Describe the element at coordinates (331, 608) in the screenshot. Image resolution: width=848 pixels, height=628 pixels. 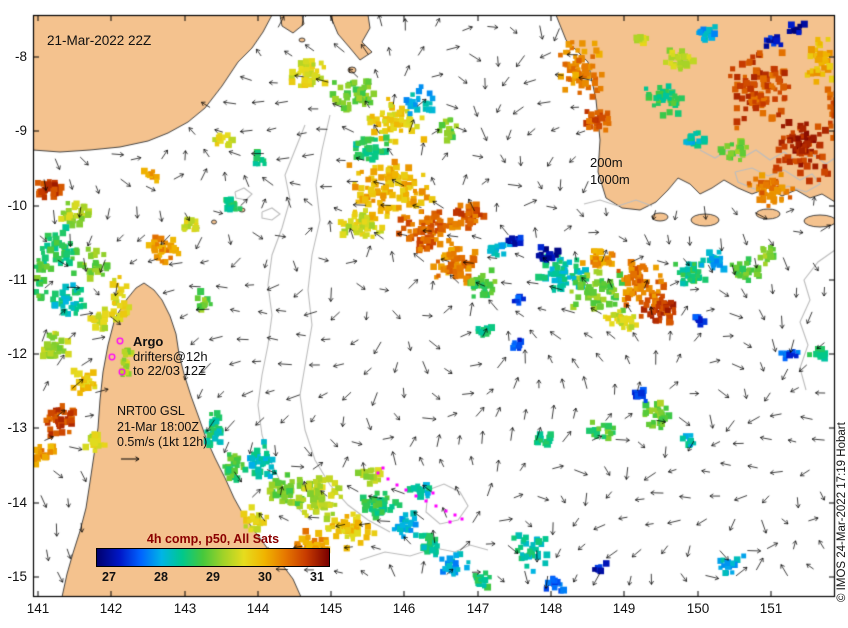
I see `x-tick-label: 145` at that location.